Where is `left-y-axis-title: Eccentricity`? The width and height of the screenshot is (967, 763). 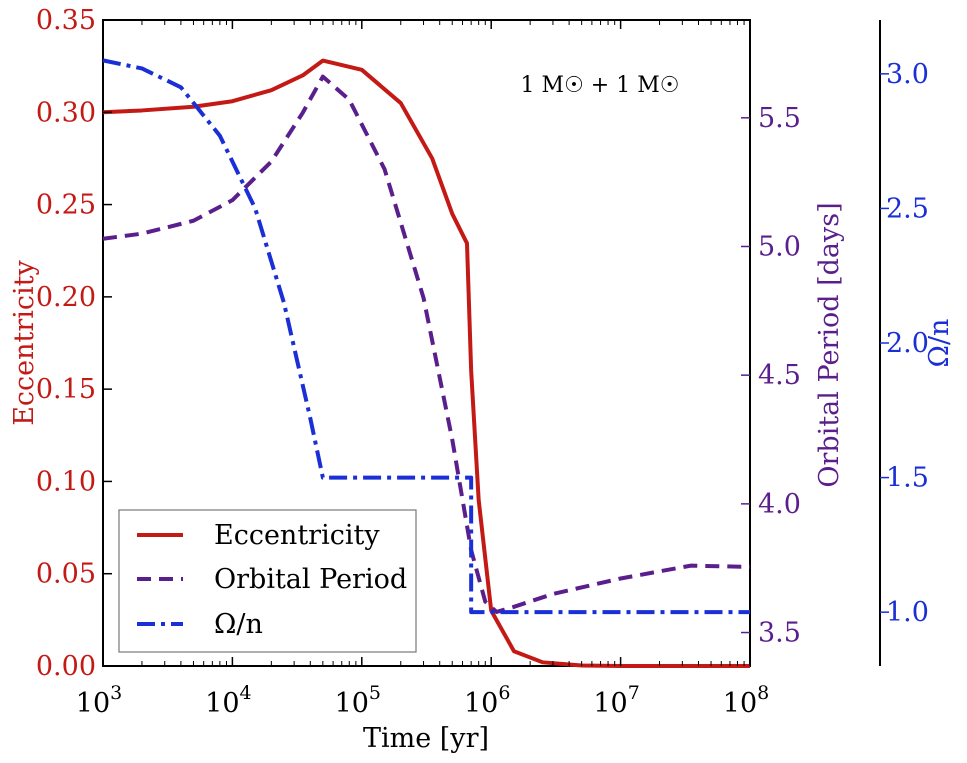 left-y-axis-title: Eccentricity is located at coordinates (24, 342).